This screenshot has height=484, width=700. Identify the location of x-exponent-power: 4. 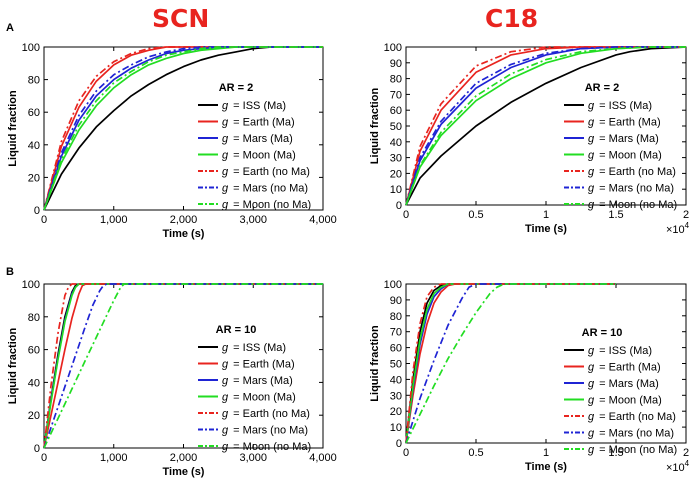
(687, 225).